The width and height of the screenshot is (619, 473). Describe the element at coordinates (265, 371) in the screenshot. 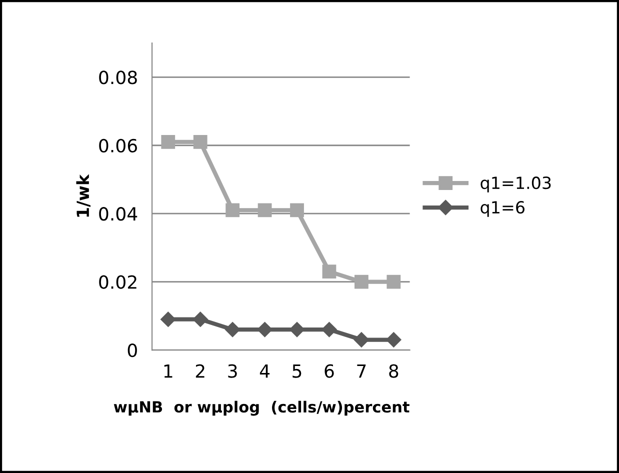

I see `x-tick-label: 4` at that location.